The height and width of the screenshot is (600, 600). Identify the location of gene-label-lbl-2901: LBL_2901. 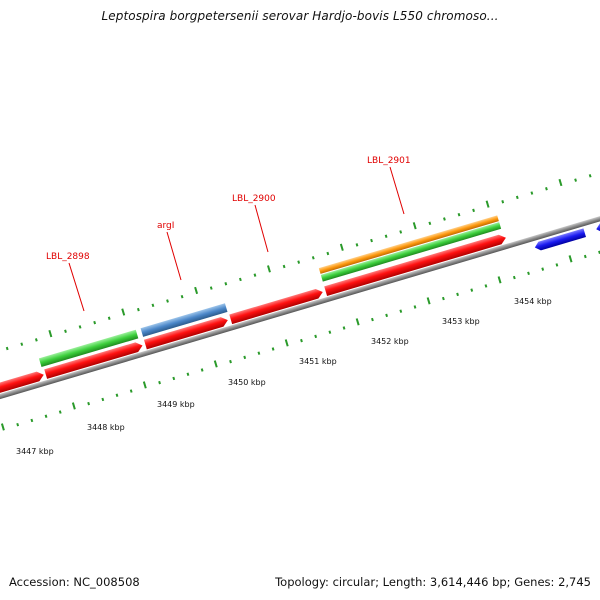
(389, 161).